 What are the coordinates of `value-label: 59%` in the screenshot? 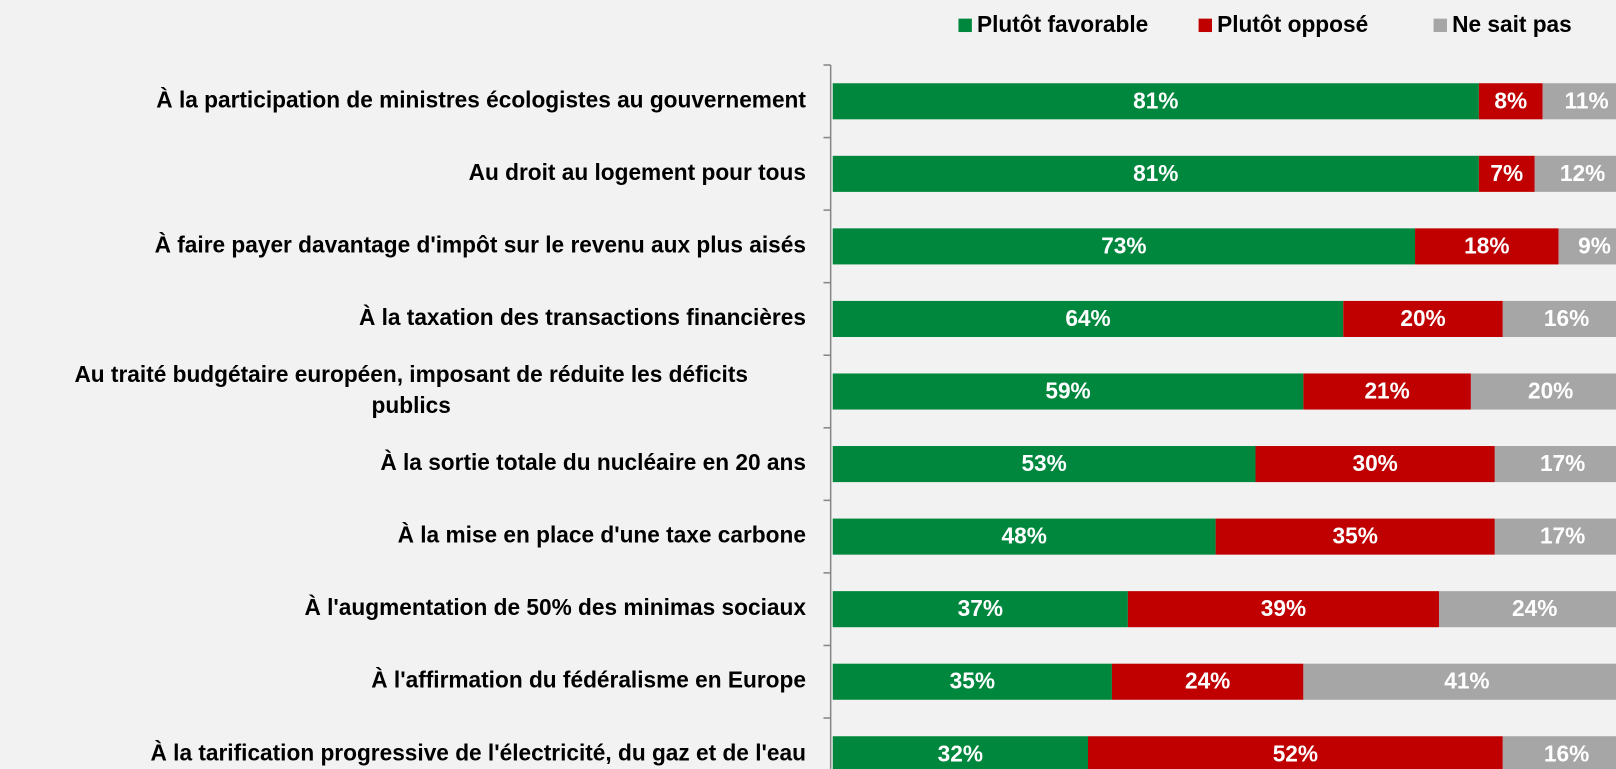 It's located at (1067, 391).